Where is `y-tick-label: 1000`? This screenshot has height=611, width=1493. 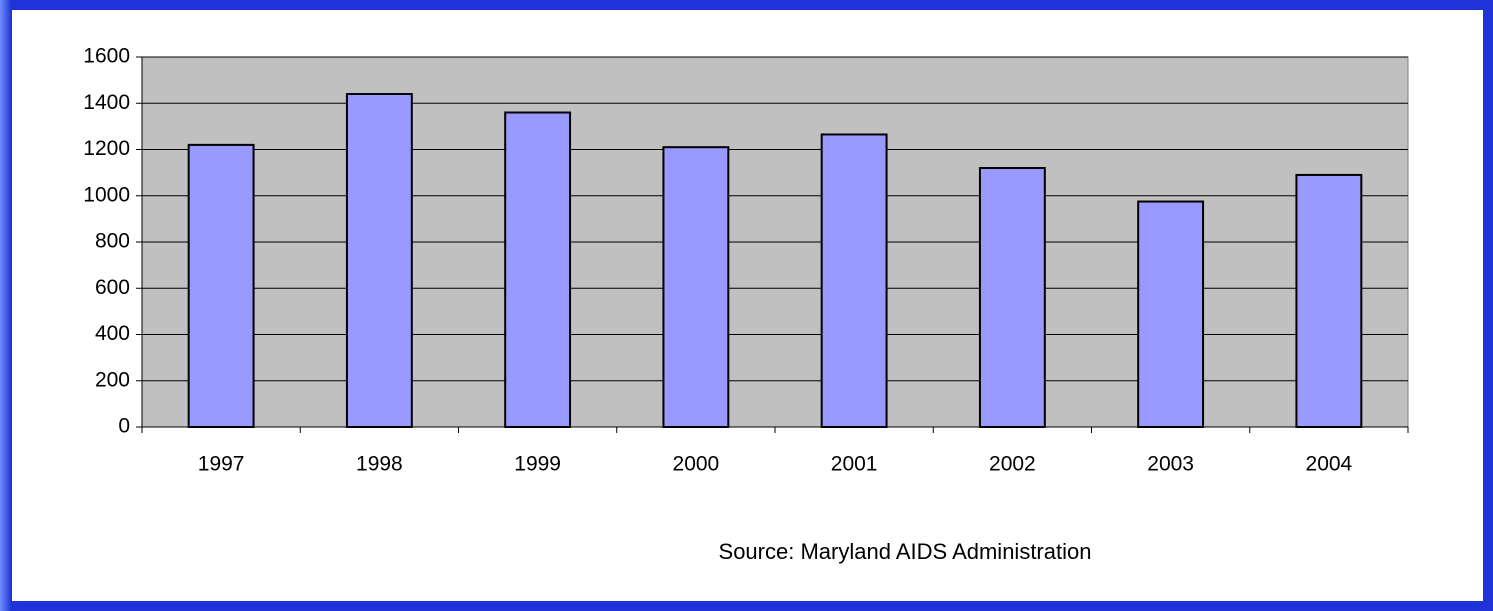
y-tick-label: 1000 is located at coordinates (106, 194).